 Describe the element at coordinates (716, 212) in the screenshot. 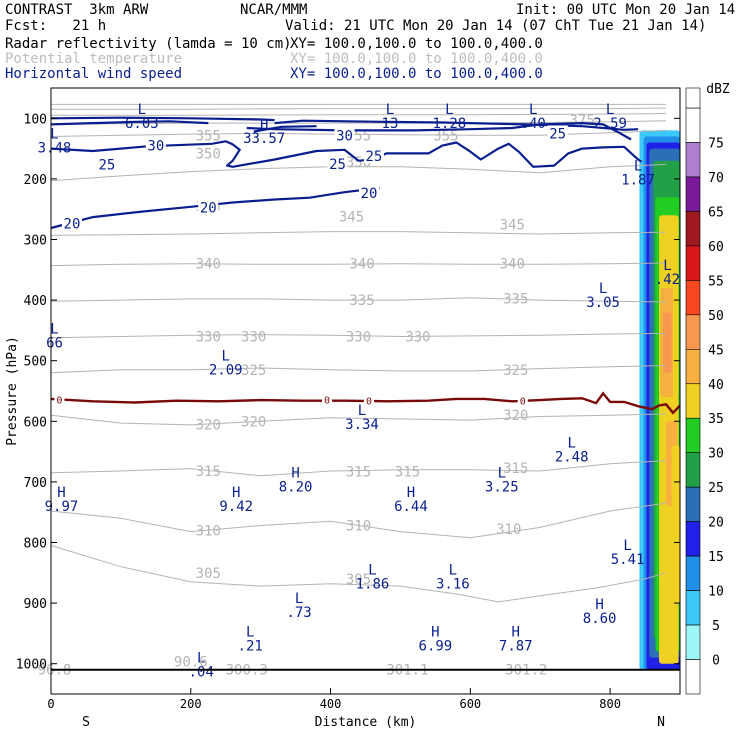

I see `colorbar-tick-label: 65` at that location.